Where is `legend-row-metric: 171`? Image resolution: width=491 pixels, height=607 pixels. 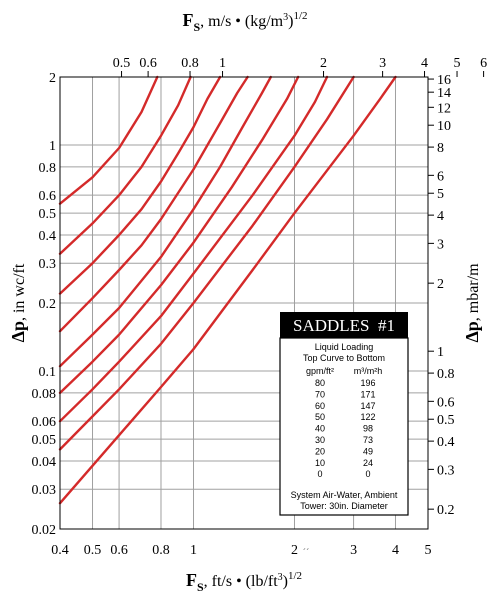 legend-row-metric: 171 is located at coordinates (367, 394).